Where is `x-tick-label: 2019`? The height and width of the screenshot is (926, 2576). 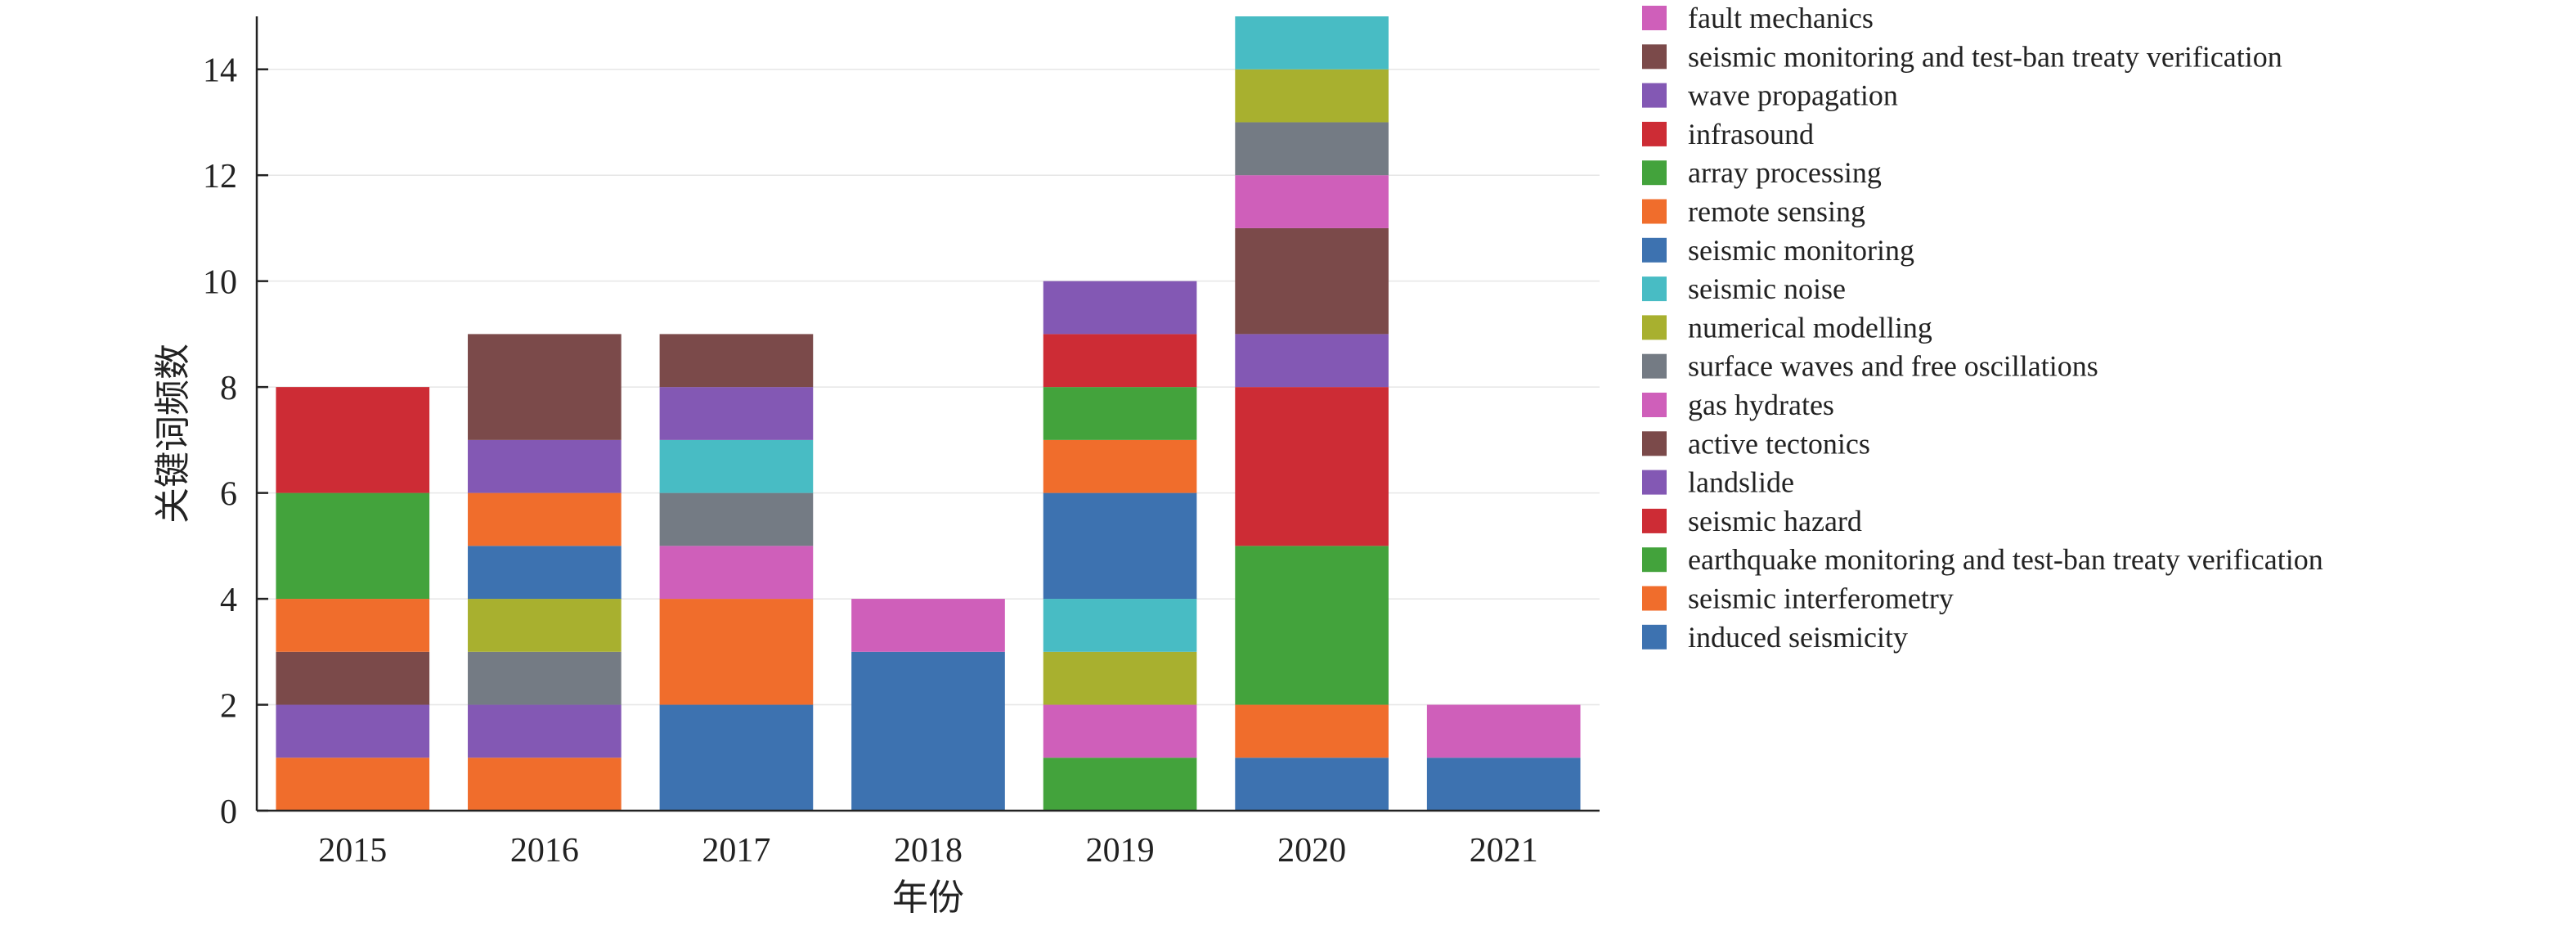 x-tick-label: 2019 is located at coordinates (1120, 851).